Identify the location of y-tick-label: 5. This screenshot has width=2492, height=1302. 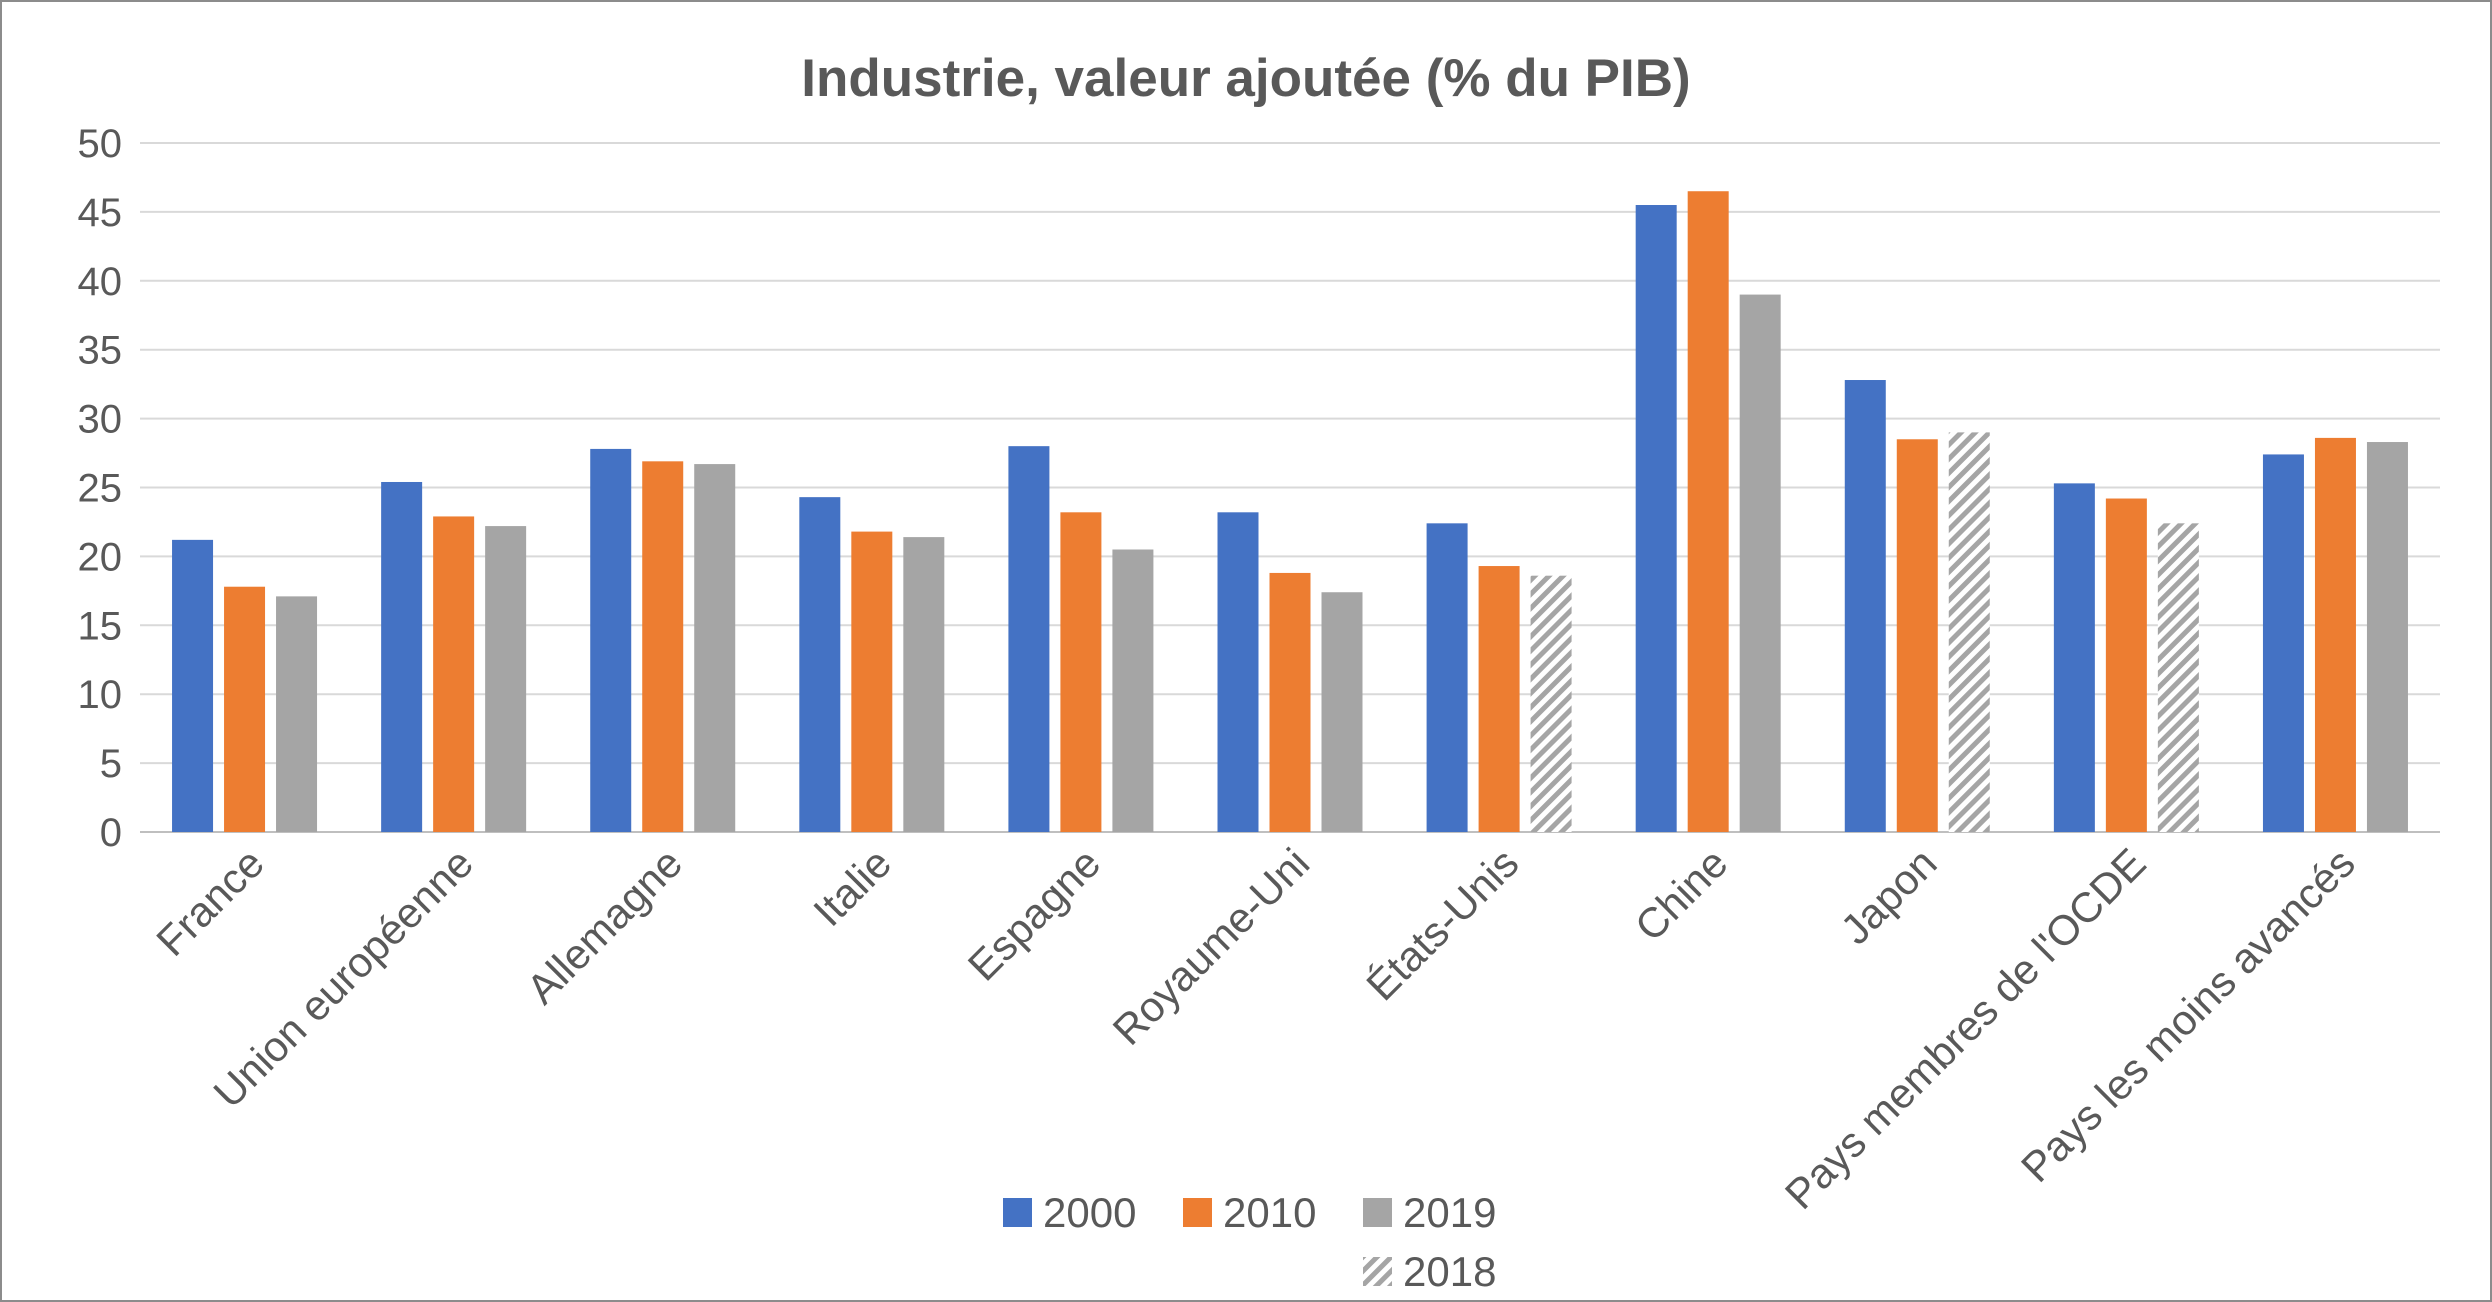
(111, 764).